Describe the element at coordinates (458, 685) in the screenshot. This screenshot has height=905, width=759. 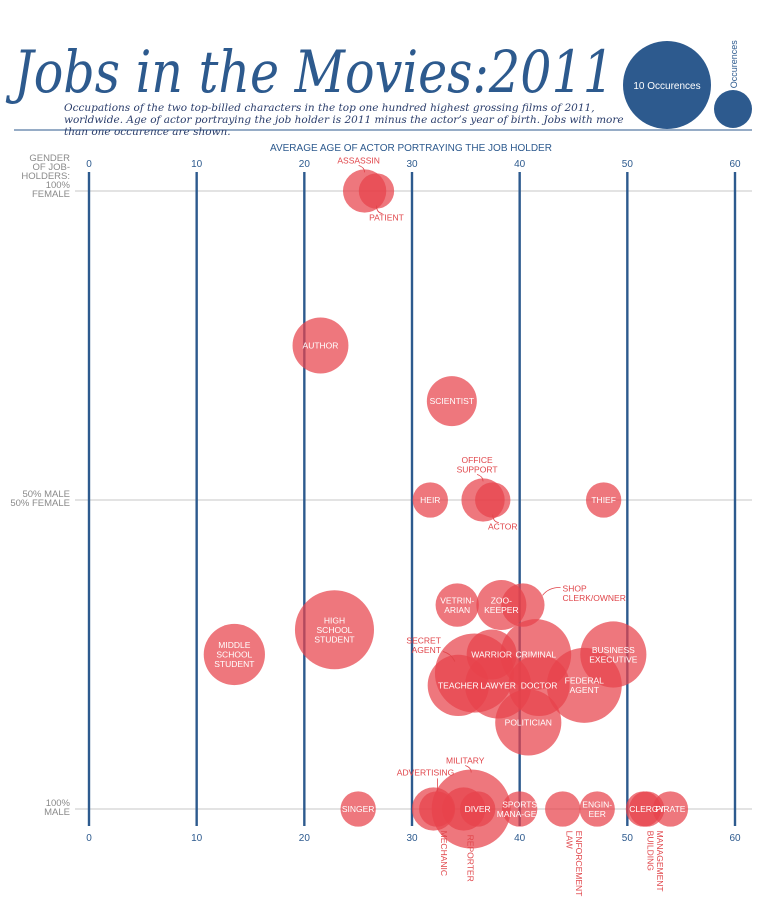
I see `bubble-label-teacher: TEACHER` at that location.